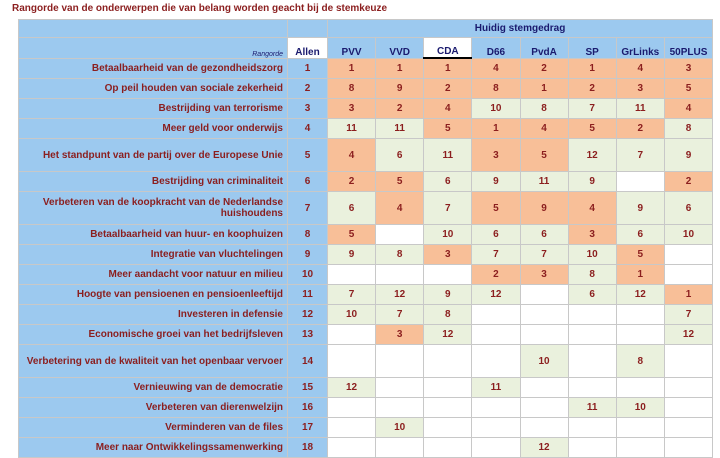  Describe the element at coordinates (153, 234) in the screenshot. I see `topic-label: Betaalbaarheid van huur- en koophuizen` at that location.